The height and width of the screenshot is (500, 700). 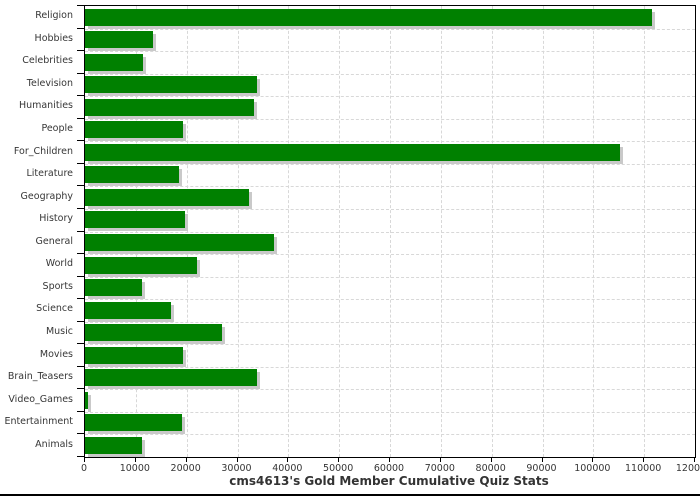 I want to click on x-axis-tick-label: 110000, so click(x=643, y=468).